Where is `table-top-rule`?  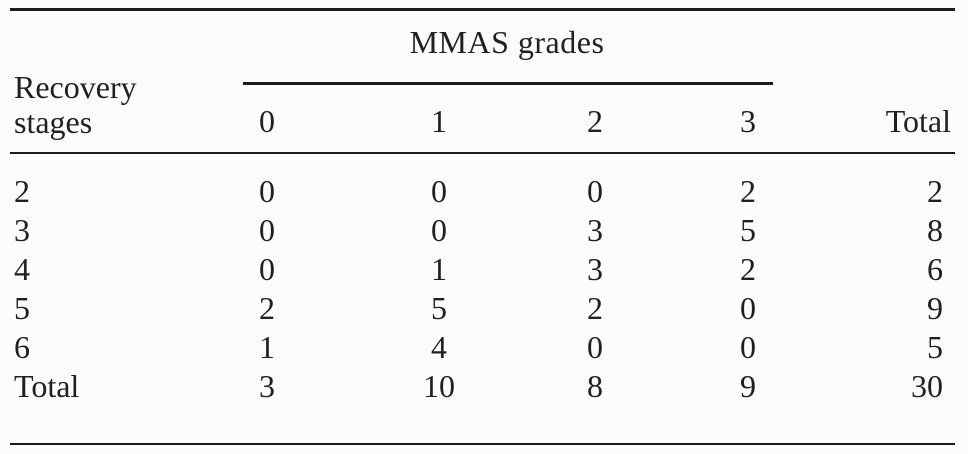
table-top-rule is located at coordinates (482, 9).